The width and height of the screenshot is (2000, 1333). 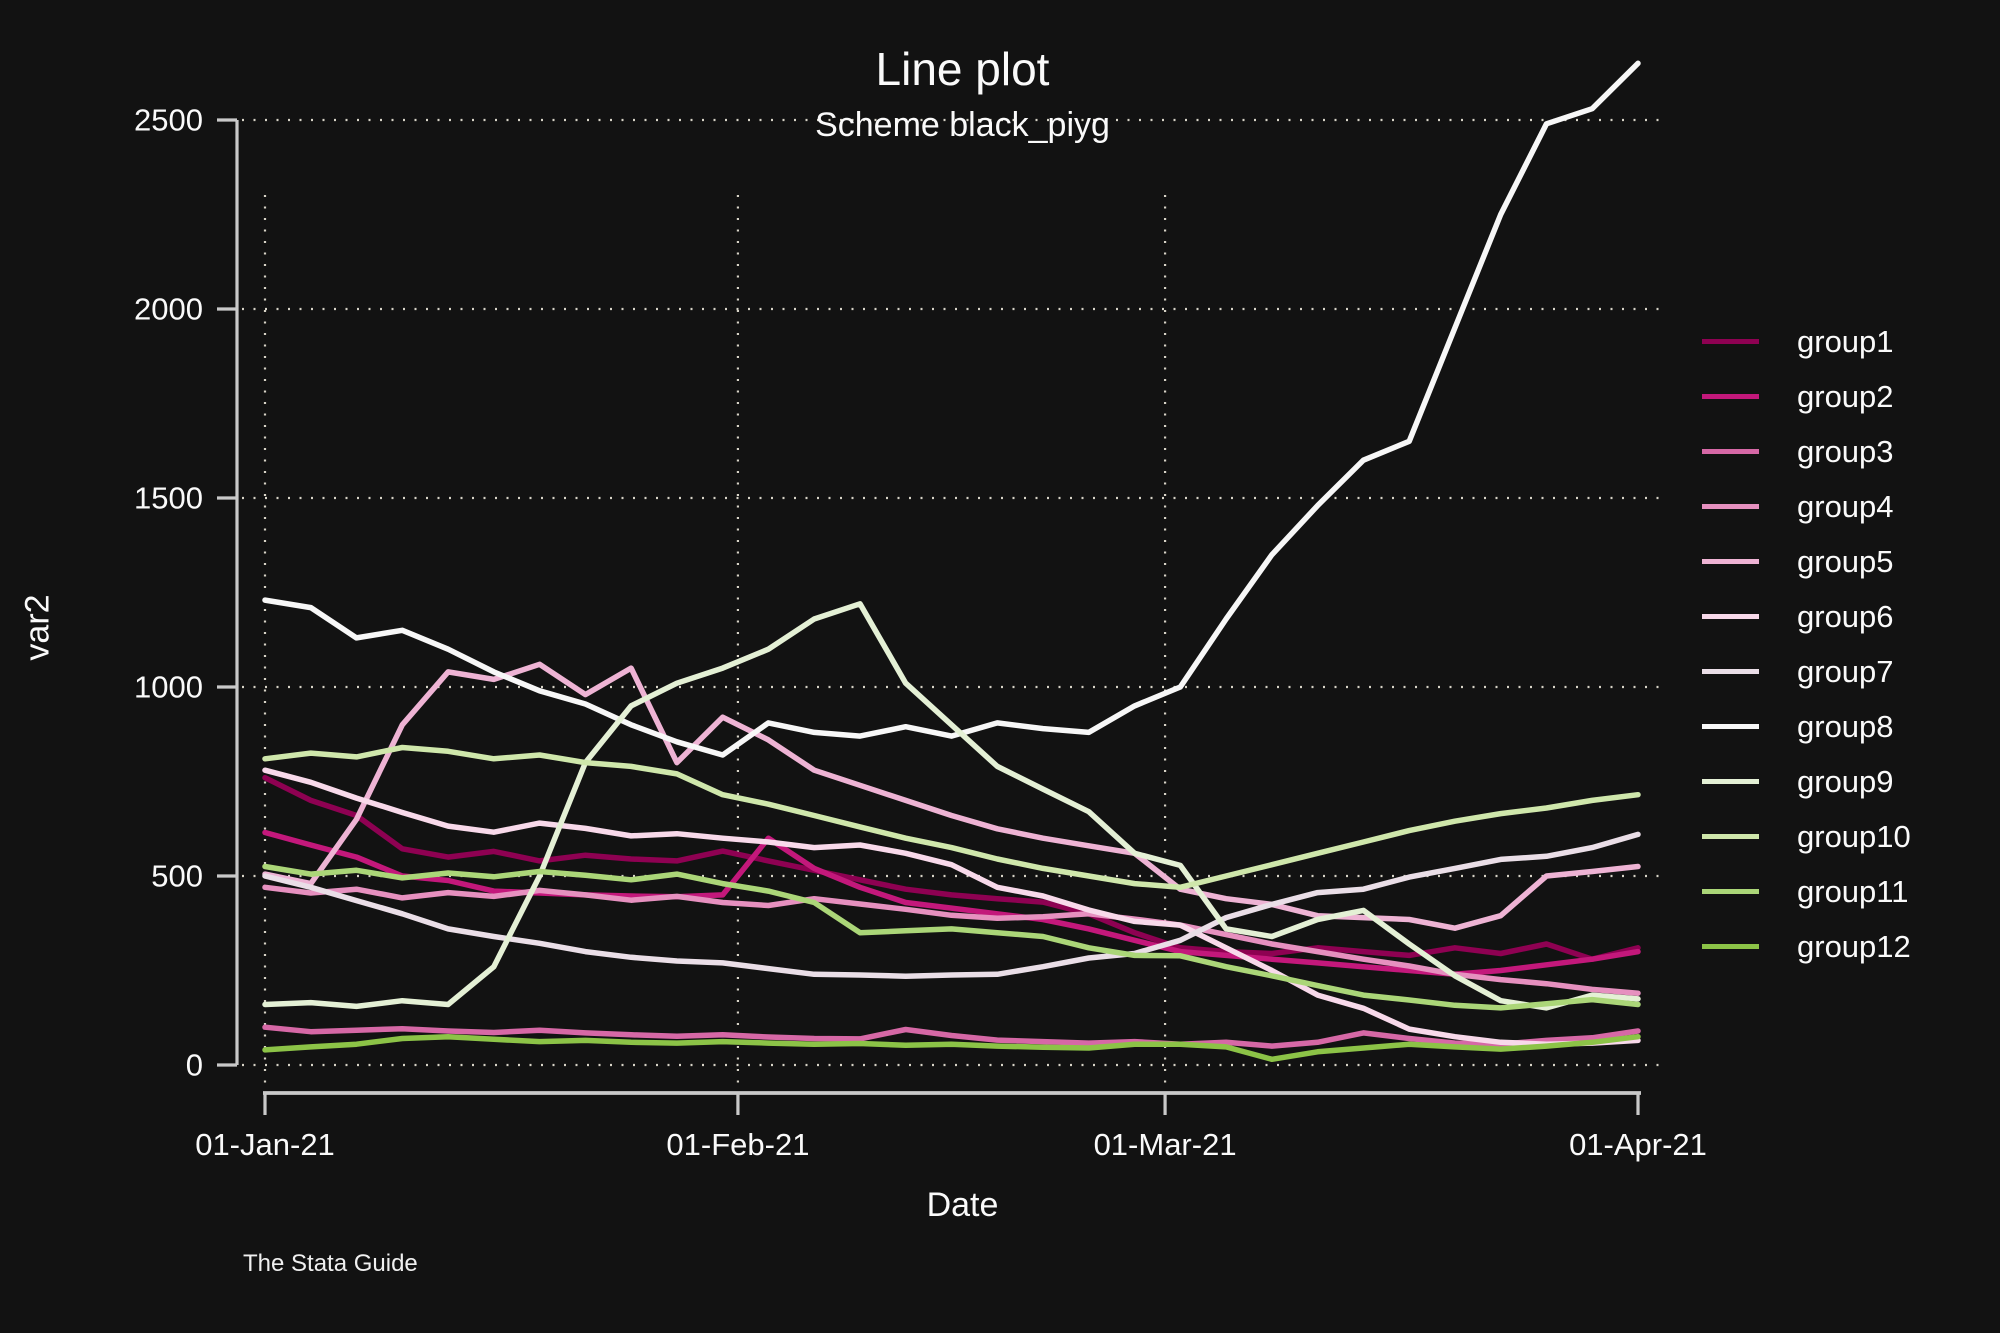 I want to click on series-line-group4, so click(x=951, y=940).